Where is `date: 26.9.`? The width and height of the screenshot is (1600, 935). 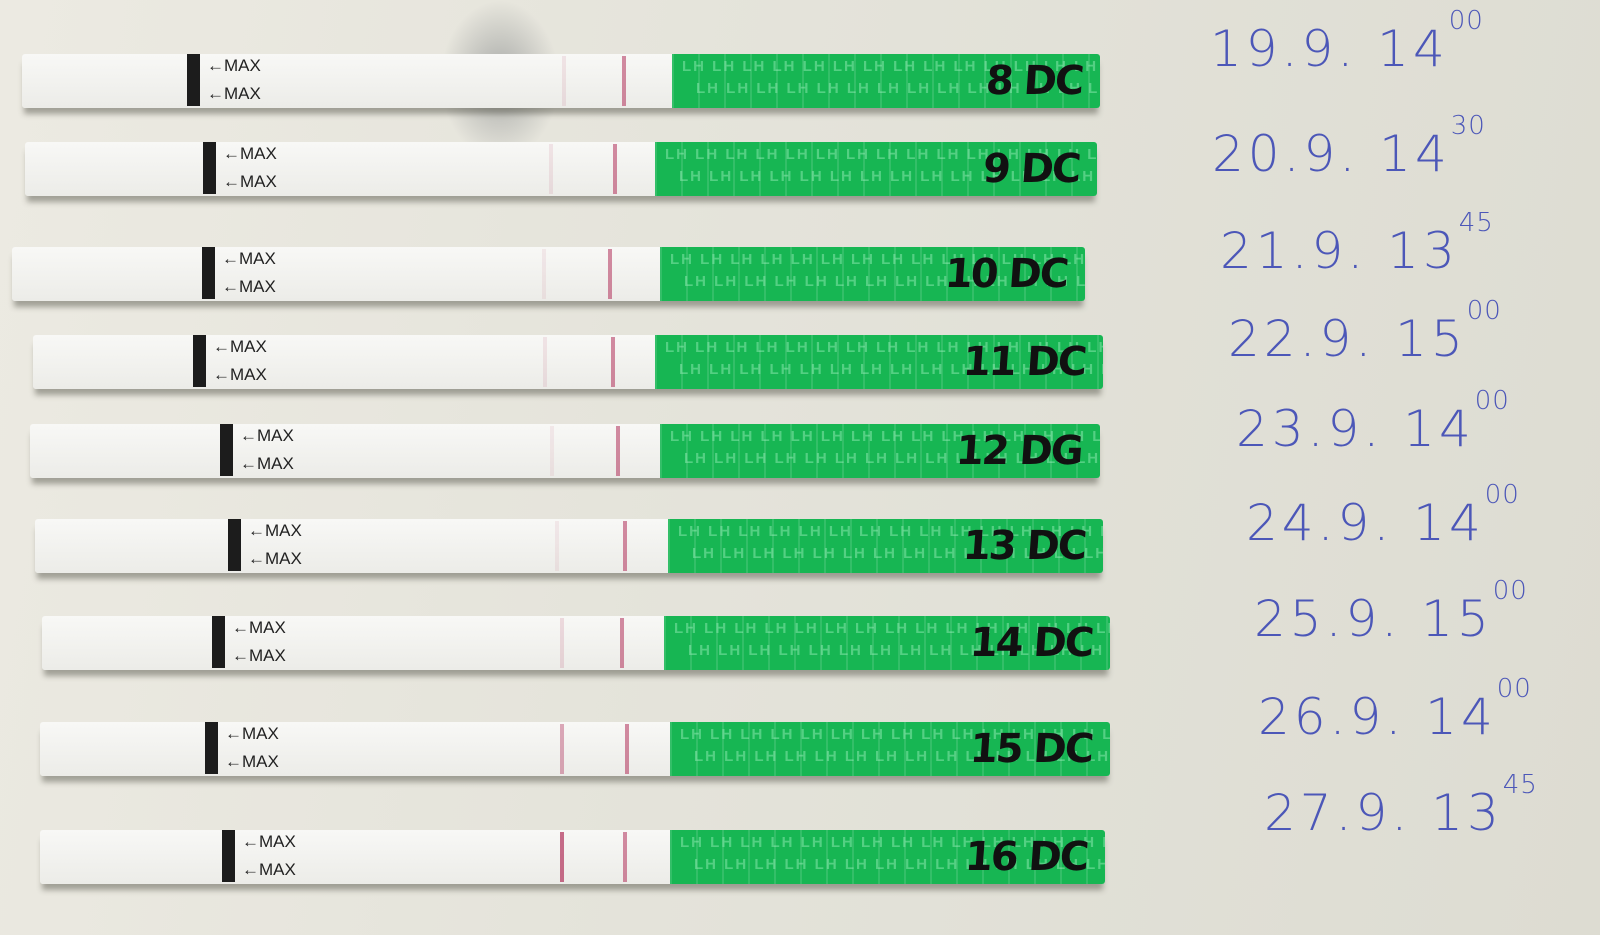 date: 26.9. is located at coordinates (1332, 717).